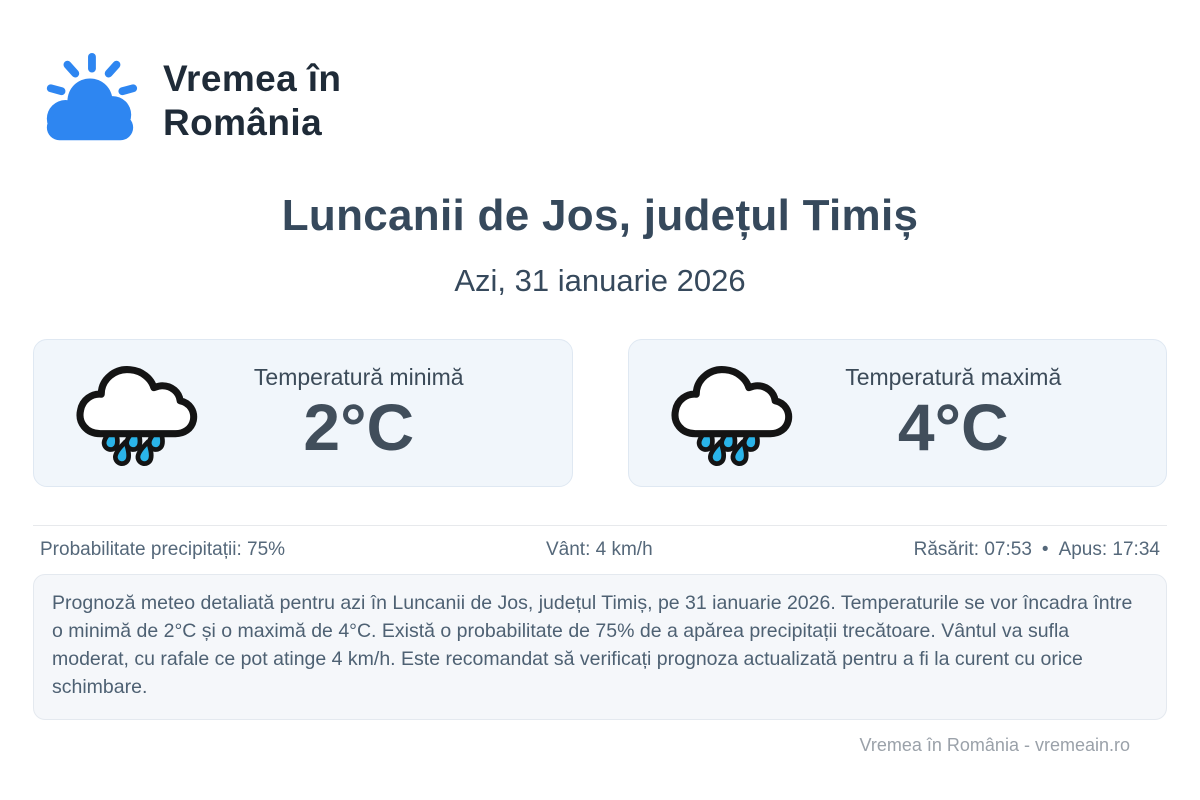 The height and width of the screenshot is (800, 1200). I want to click on min-temp-text: Temperatură minimă 2°C, so click(359, 412).